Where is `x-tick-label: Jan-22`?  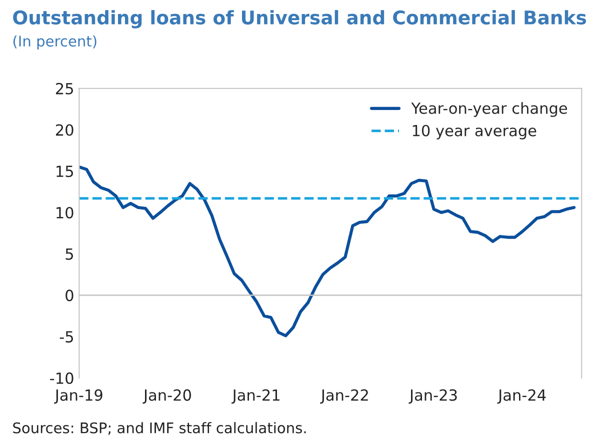
x-tick-label: Jan-22 is located at coordinates (344, 396).